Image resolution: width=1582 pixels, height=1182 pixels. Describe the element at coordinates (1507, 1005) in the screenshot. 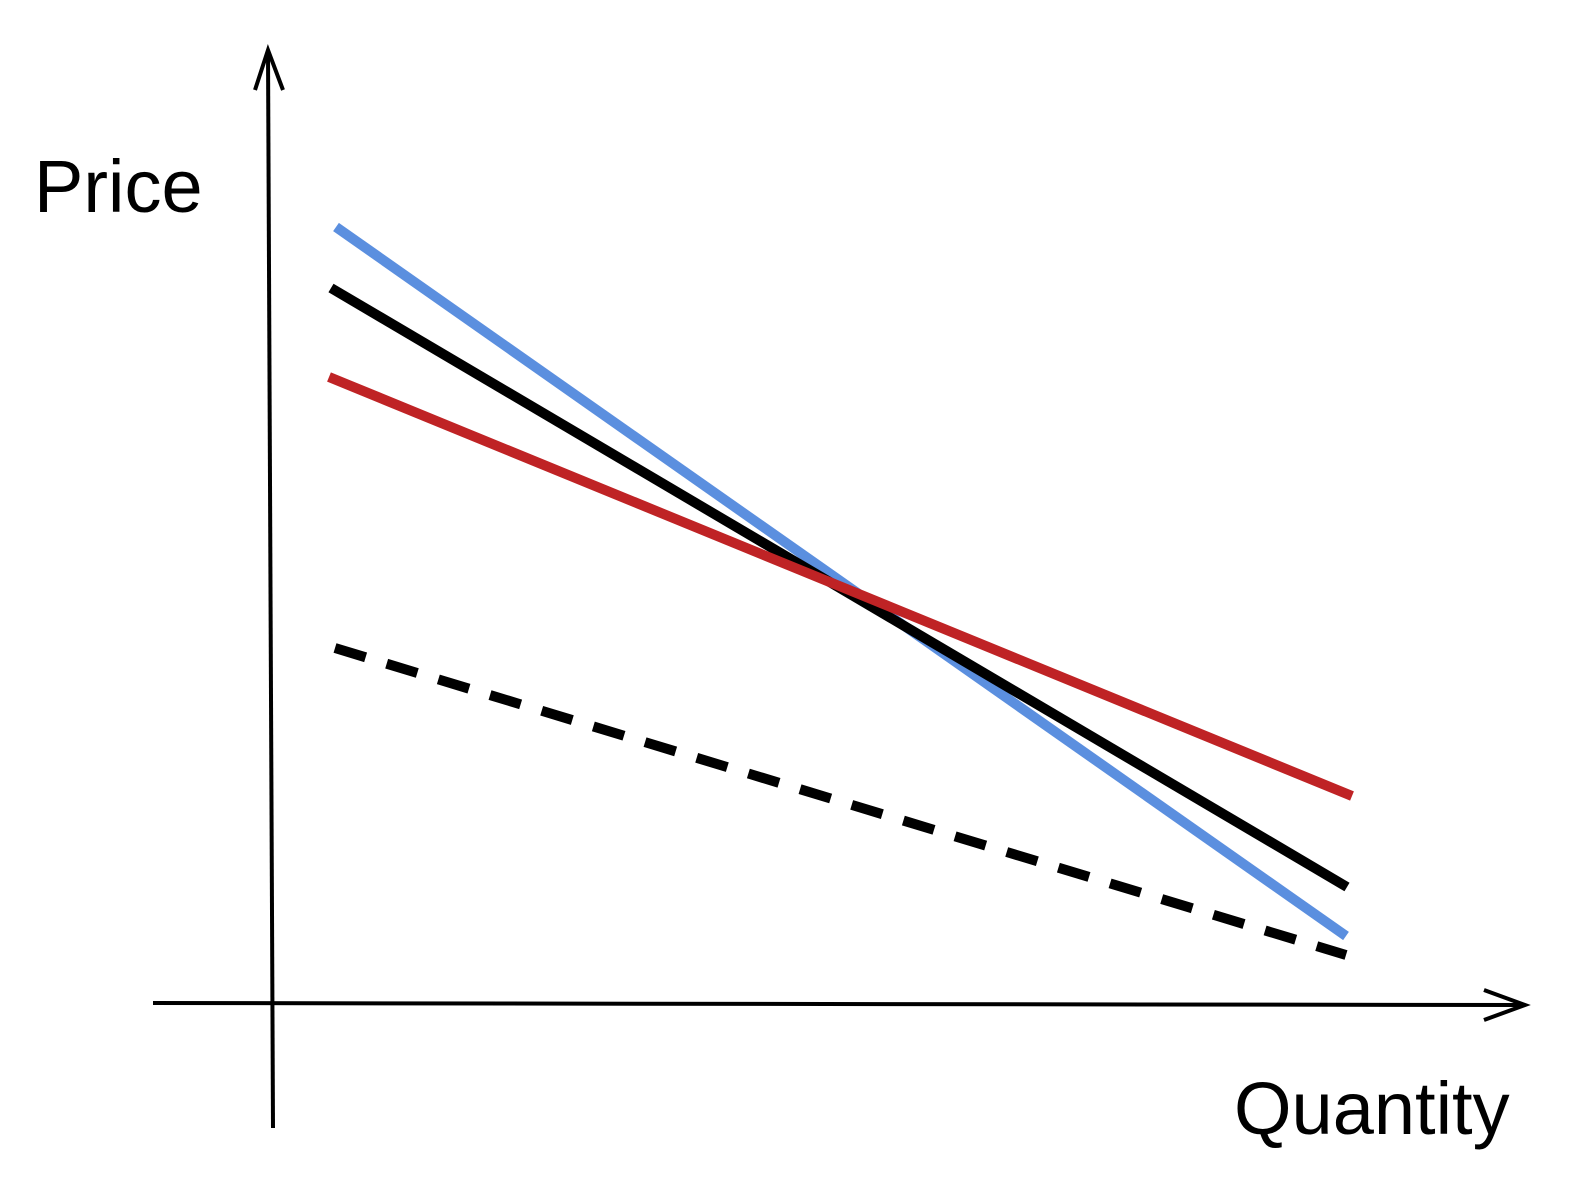

I see `x-axis-arrowhead` at that location.